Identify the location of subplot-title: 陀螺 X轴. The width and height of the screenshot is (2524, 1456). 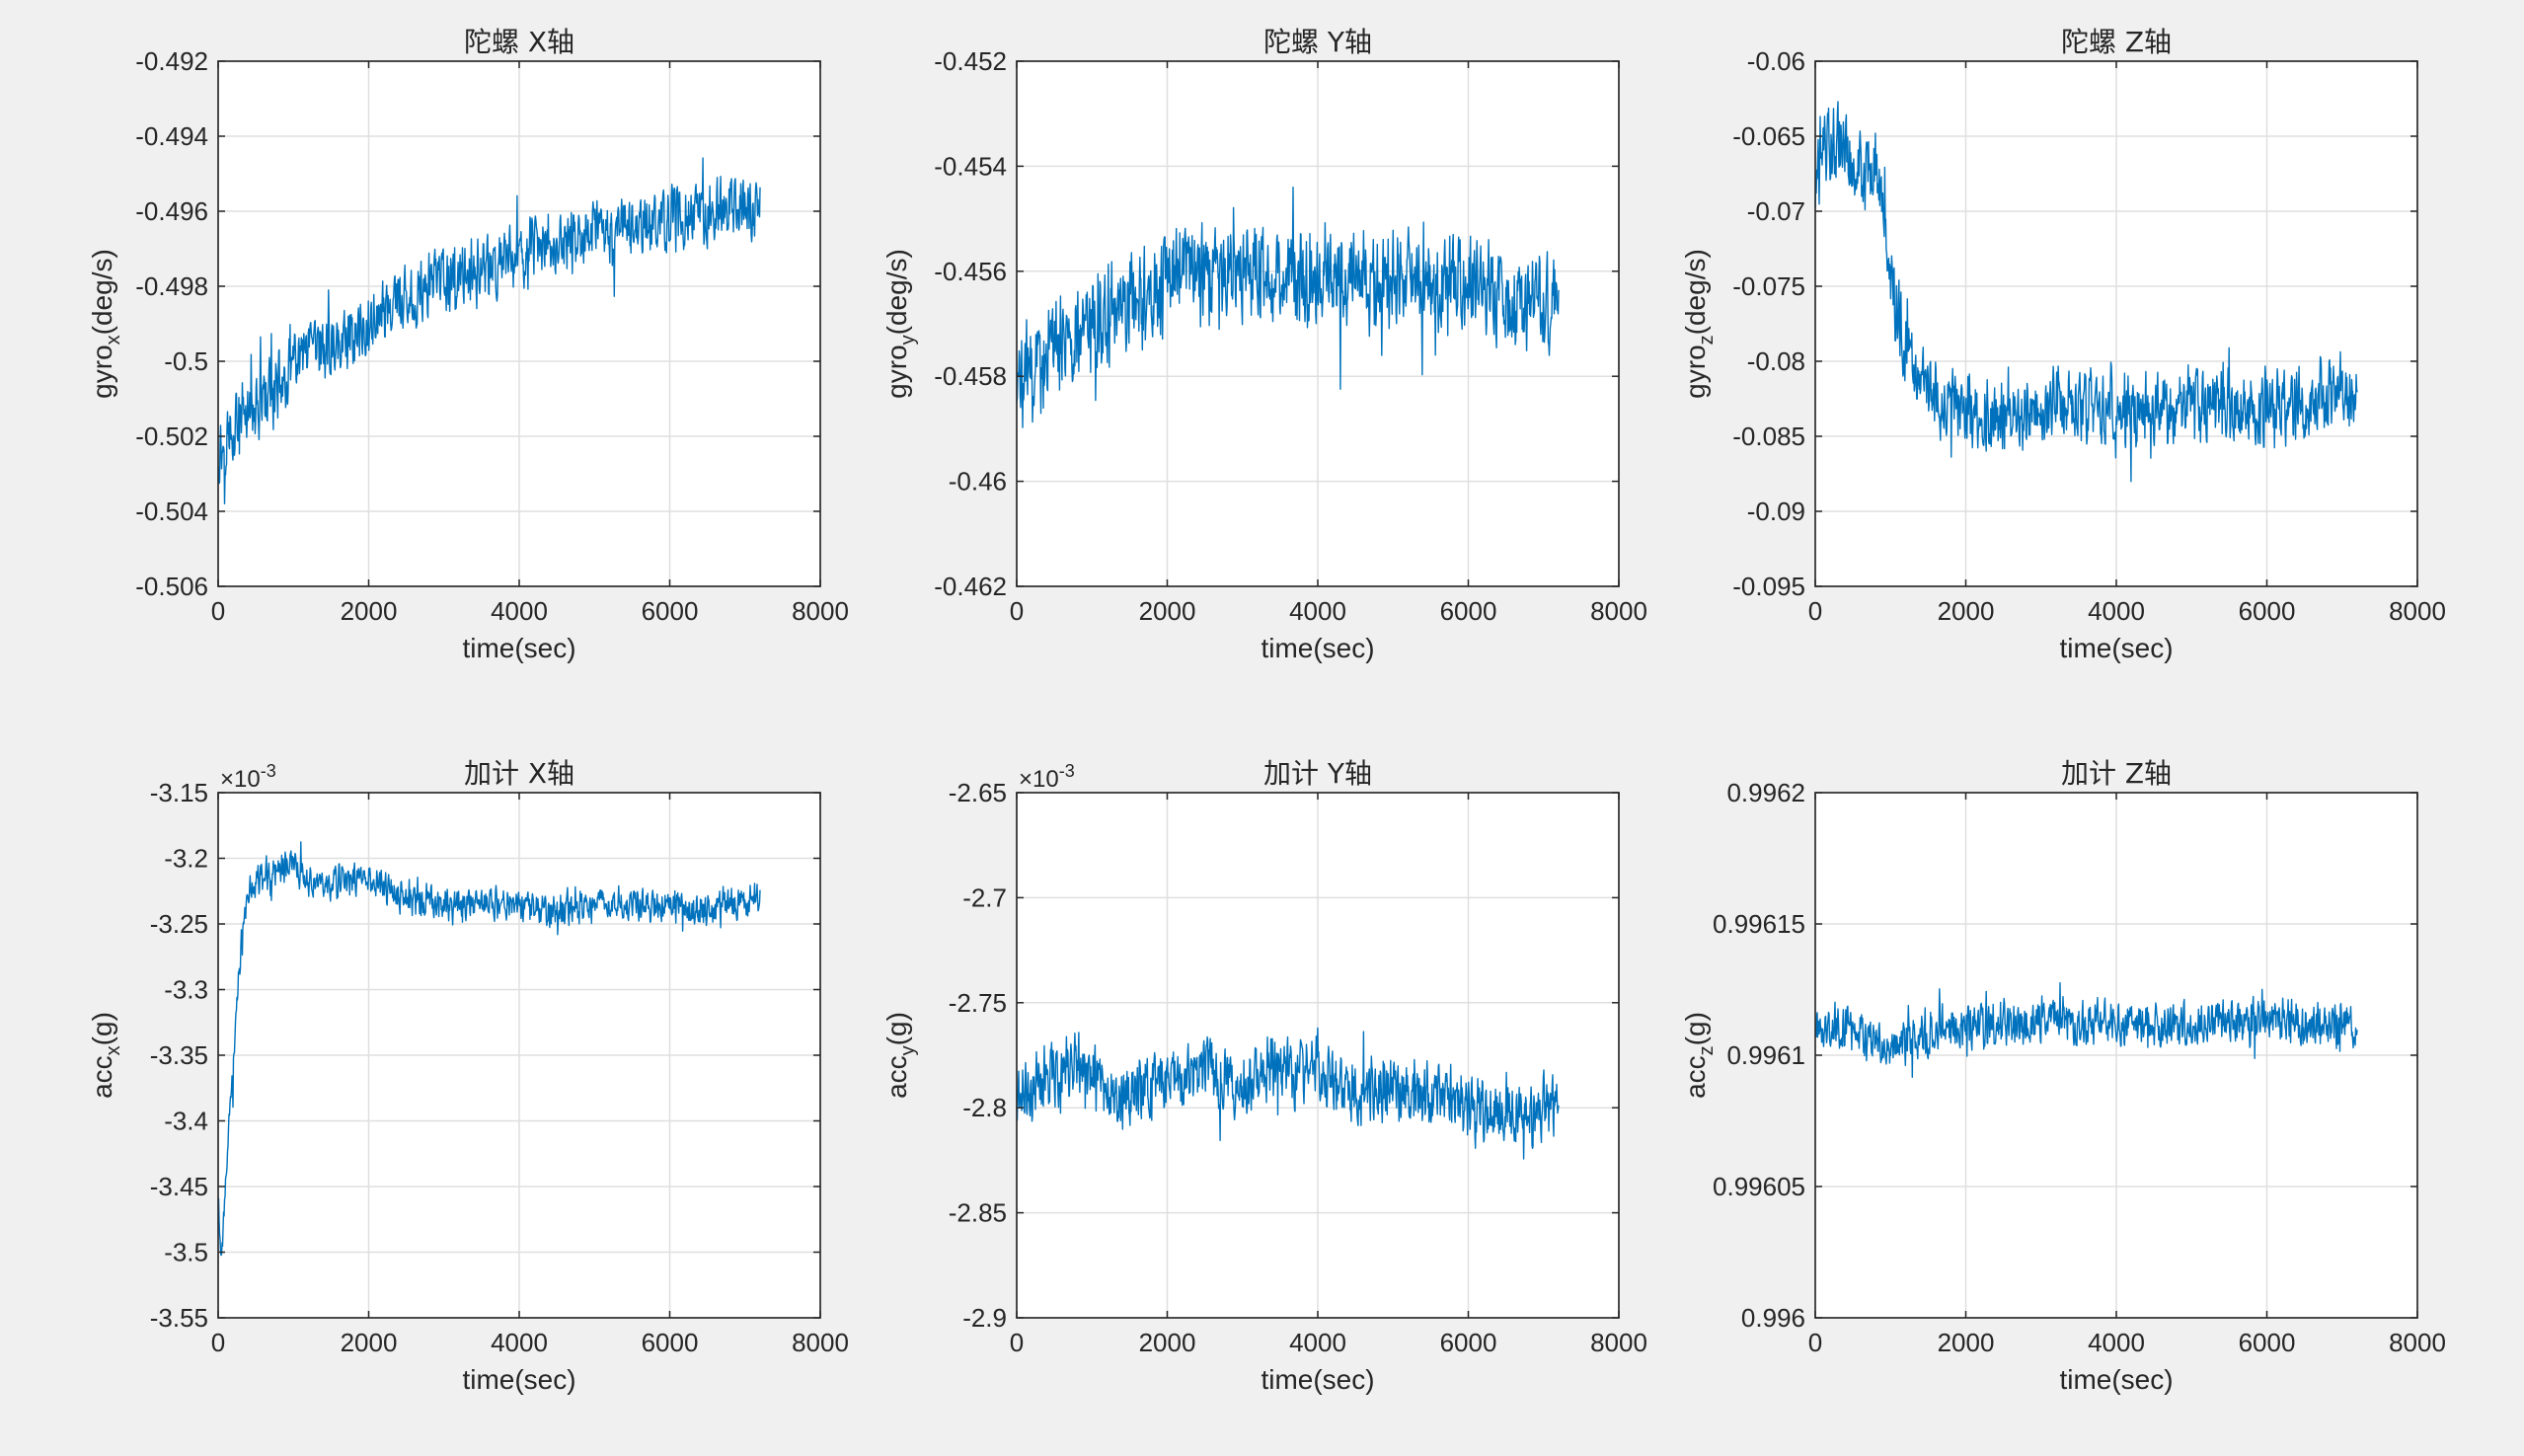
(519, 42).